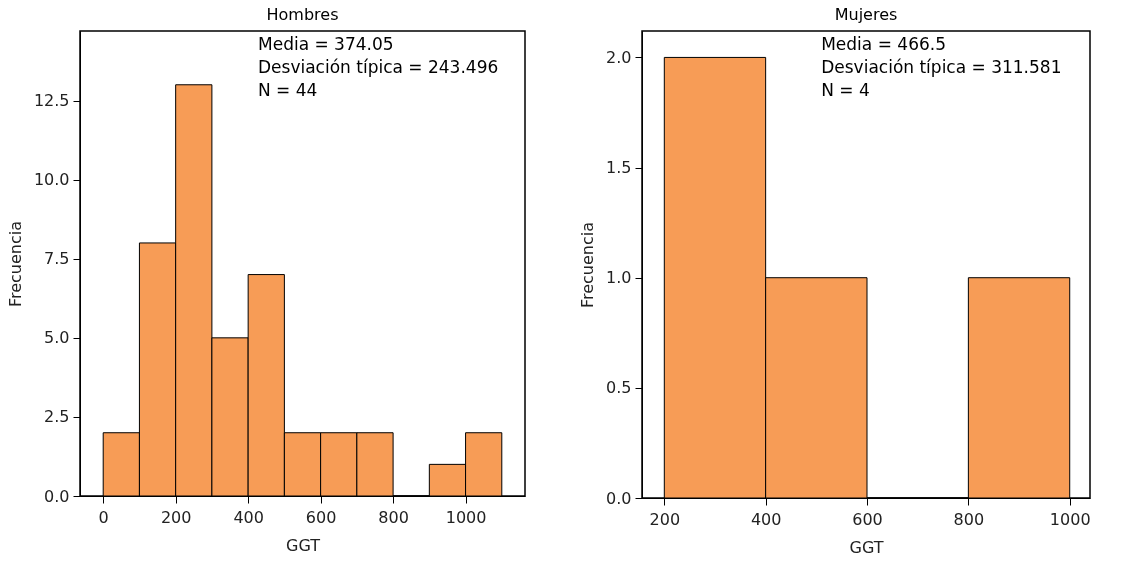 The width and height of the screenshot is (1123, 584). Describe the element at coordinates (51, 101) in the screenshot. I see `y-tick-label: 12.5` at that location.